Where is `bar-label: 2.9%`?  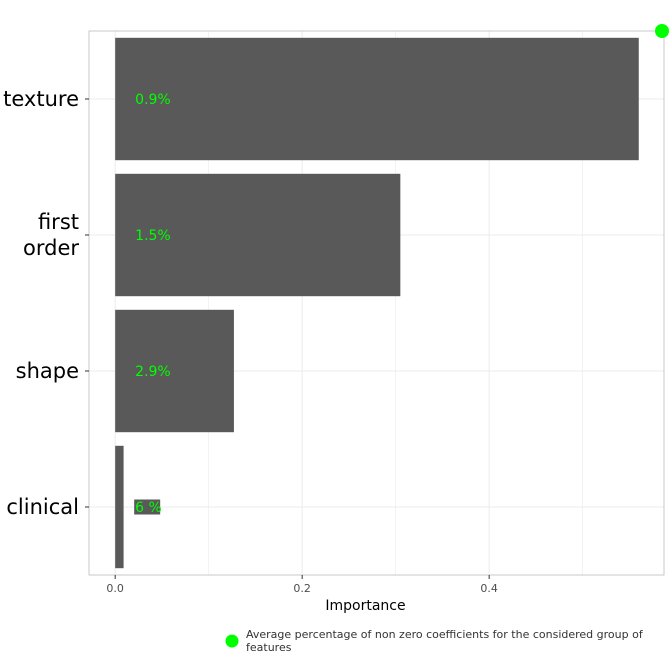 bar-label: 2.9% is located at coordinates (153, 372).